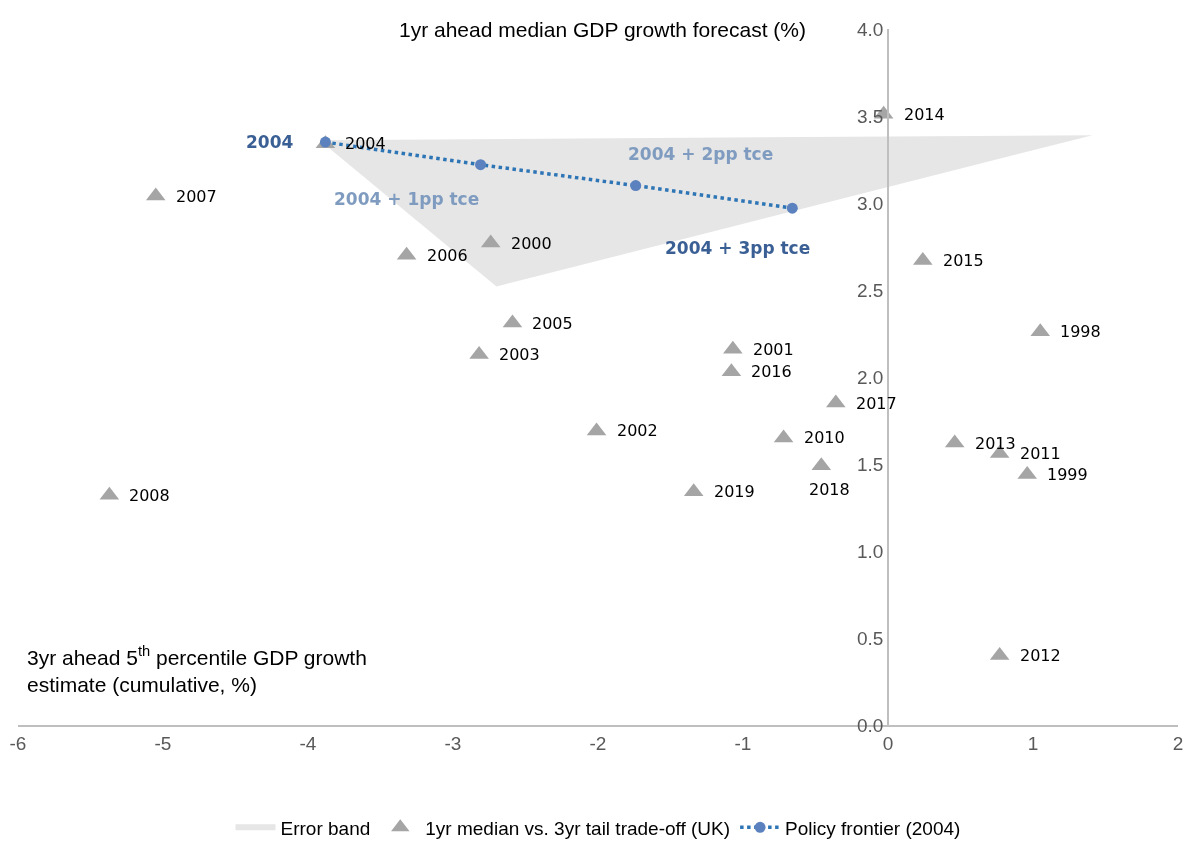  What do you see at coordinates (734, 491) in the screenshot?
I see `annotation: 2019` at bounding box center [734, 491].